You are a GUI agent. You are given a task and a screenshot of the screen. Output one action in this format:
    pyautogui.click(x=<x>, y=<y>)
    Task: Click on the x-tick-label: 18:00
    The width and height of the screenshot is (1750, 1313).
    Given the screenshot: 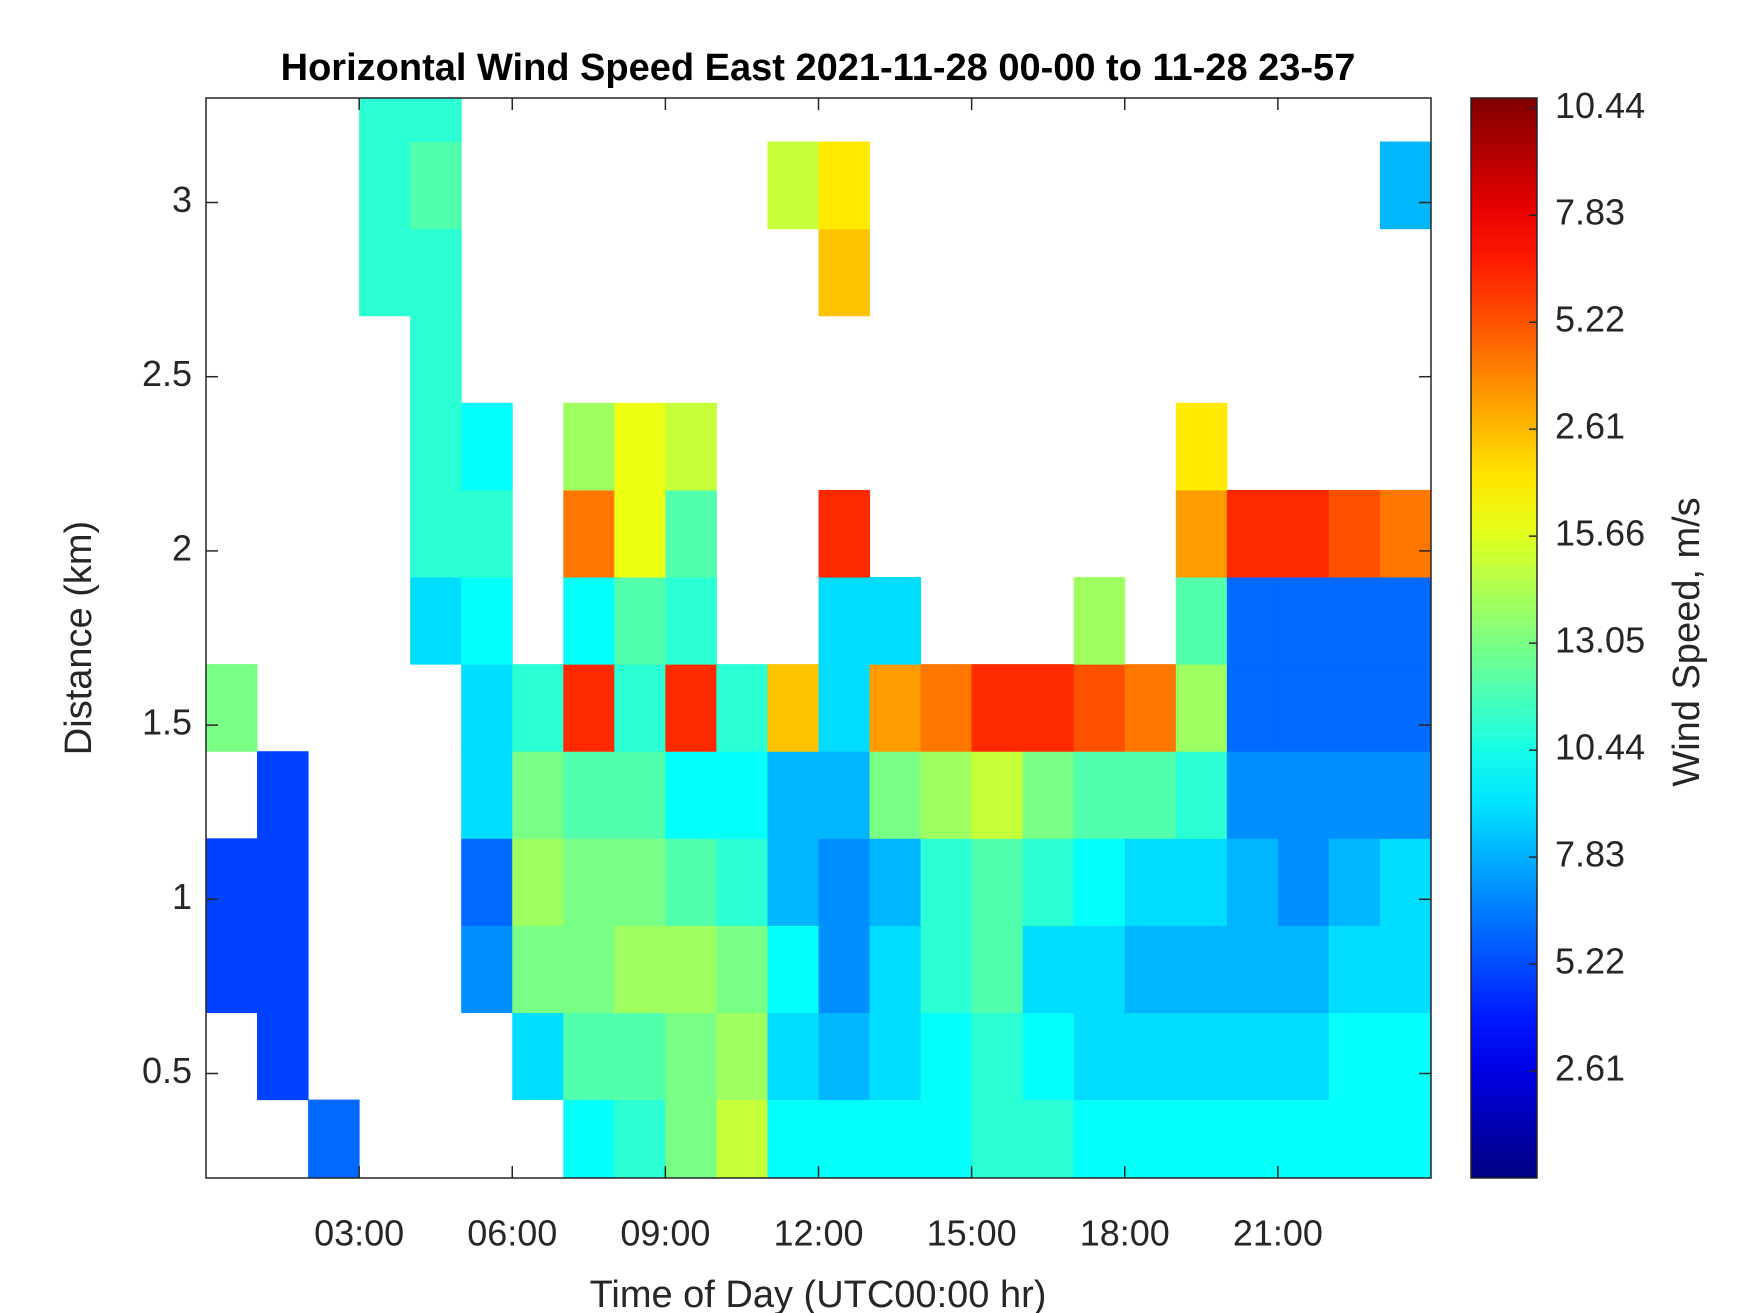 What is the action you would take?
    pyautogui.click(x=1125, y=1233)
    